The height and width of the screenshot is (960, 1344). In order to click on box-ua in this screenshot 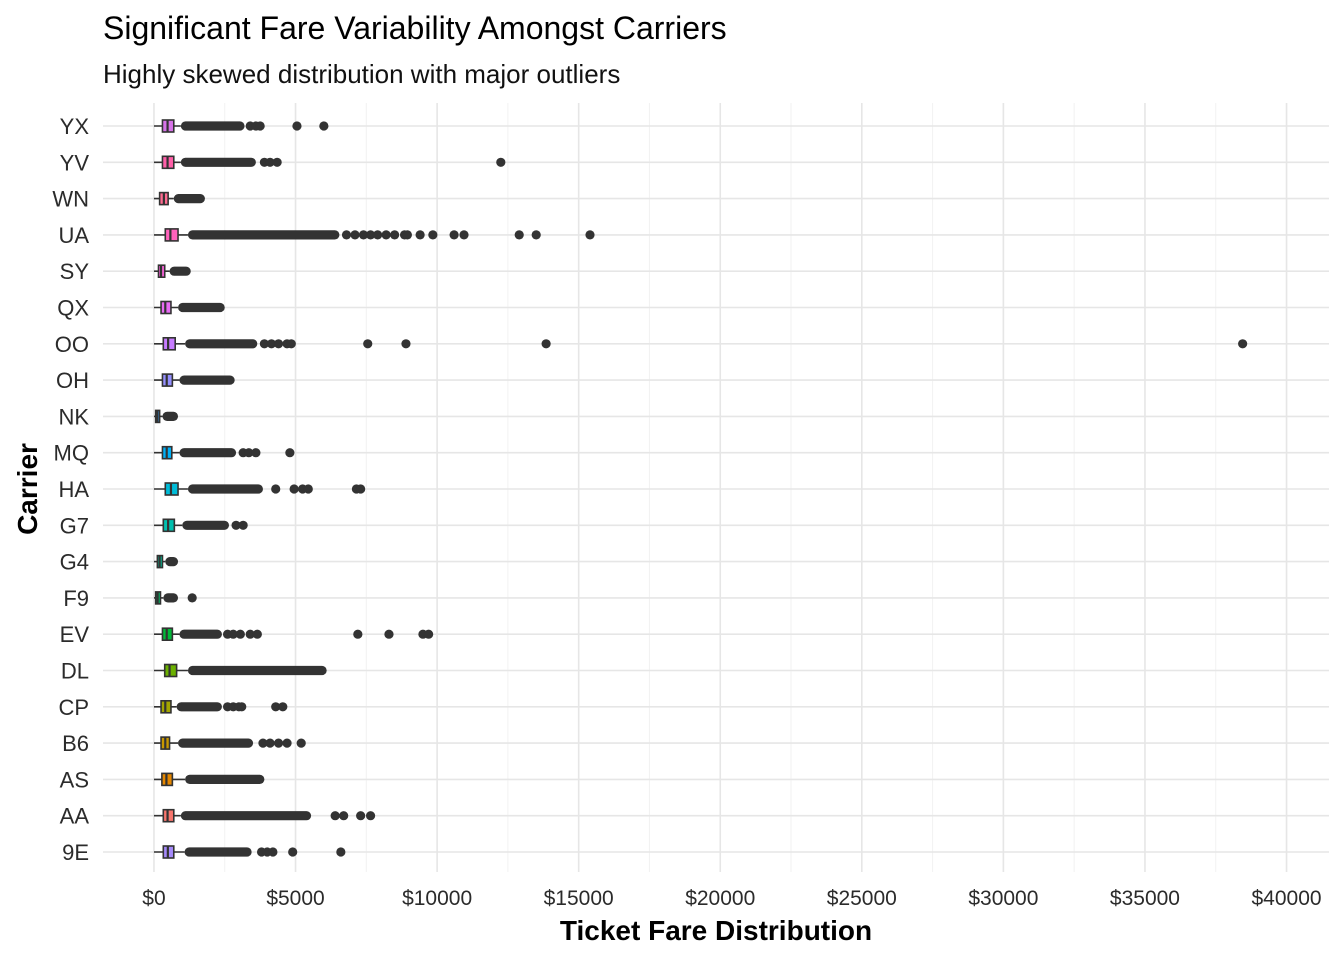, I will do `click(374, 235)`.